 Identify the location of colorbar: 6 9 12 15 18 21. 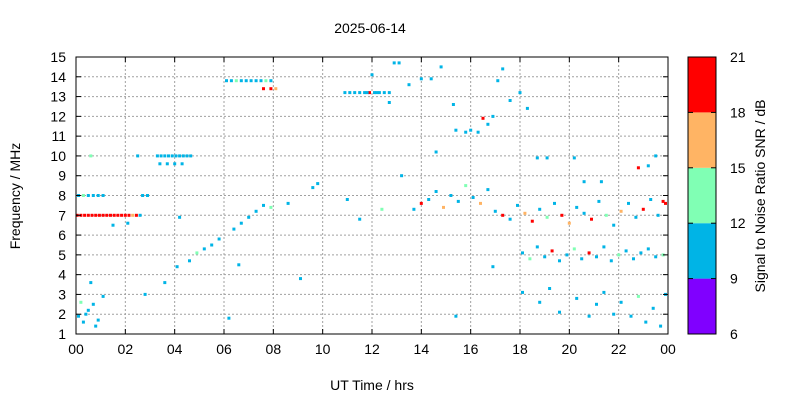
(716, 195).